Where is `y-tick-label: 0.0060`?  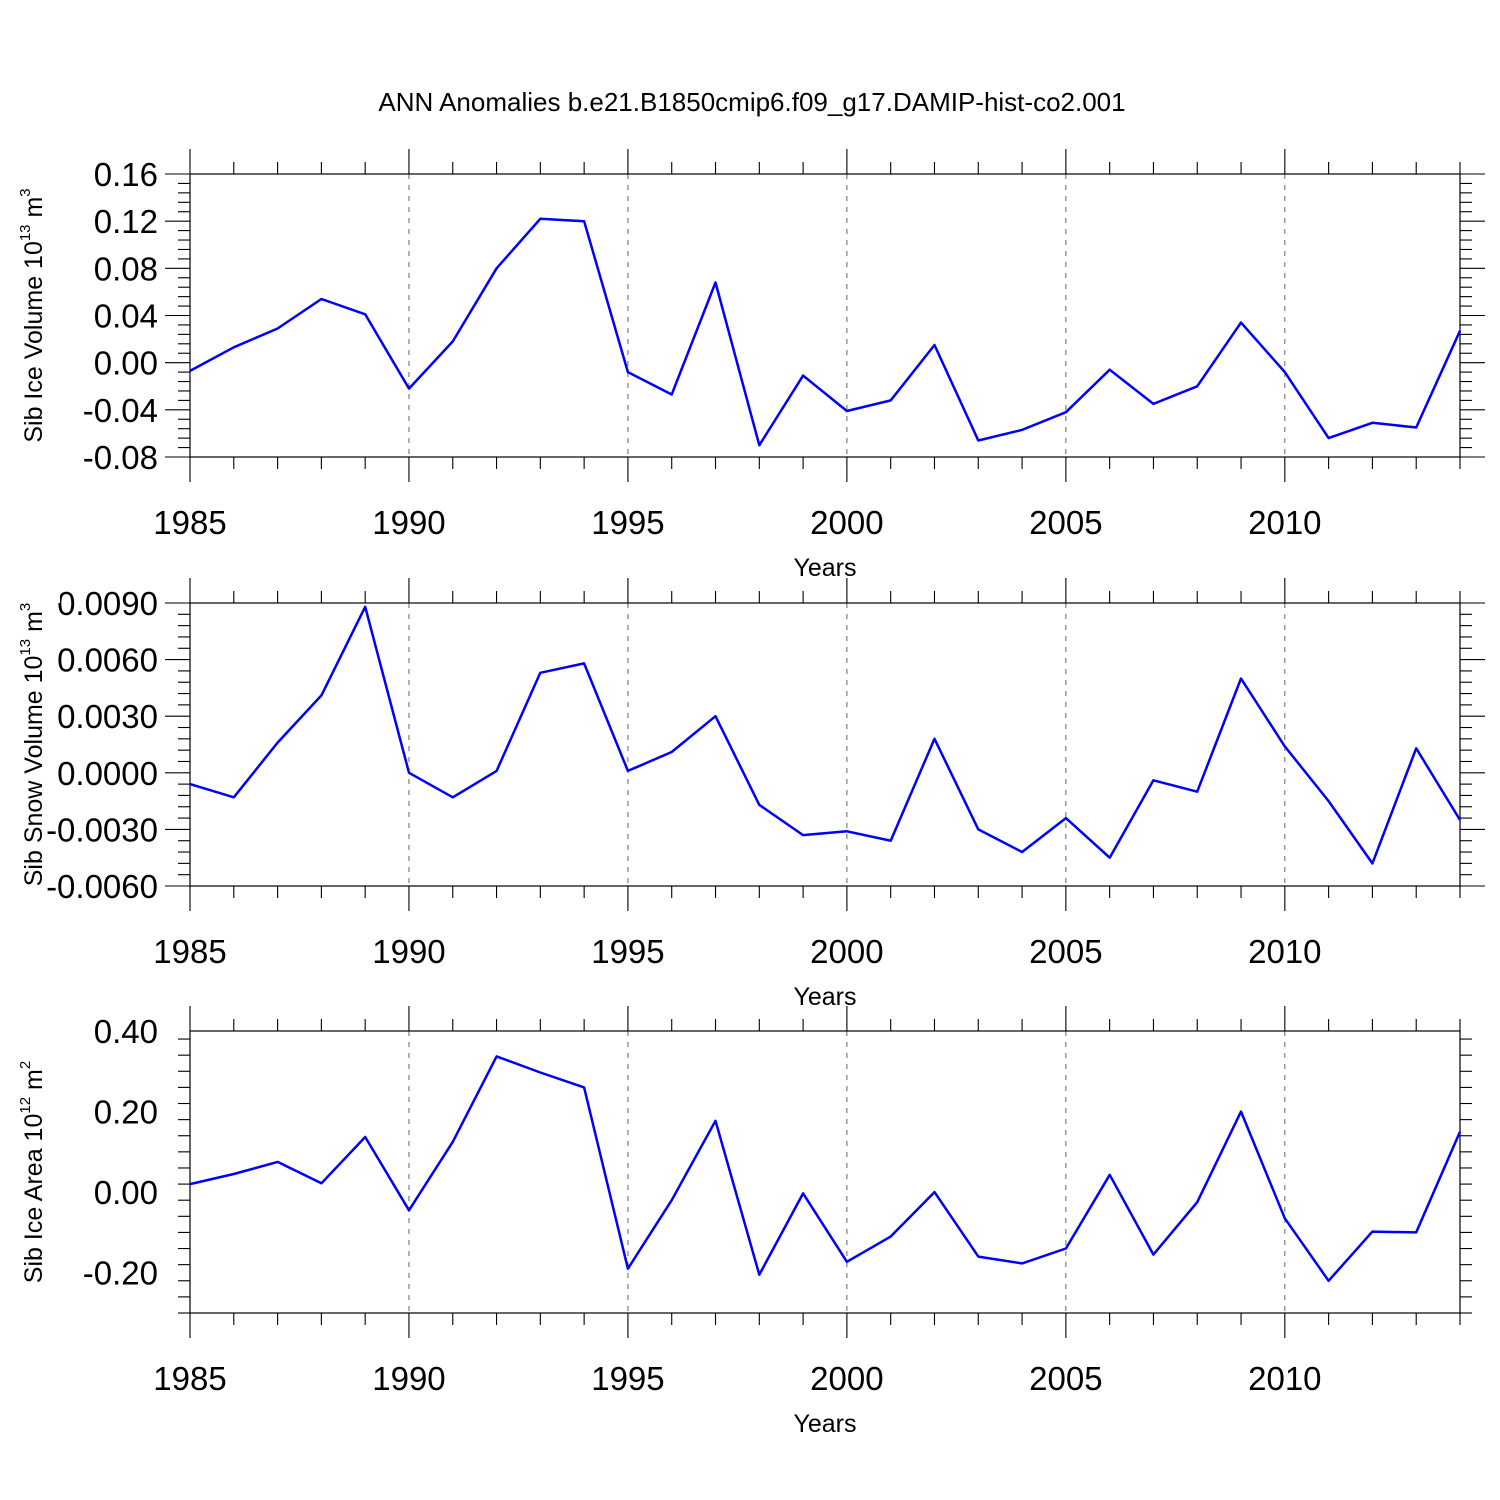 y-tick-label: 0.0060 is located at coordinates (107, 660).